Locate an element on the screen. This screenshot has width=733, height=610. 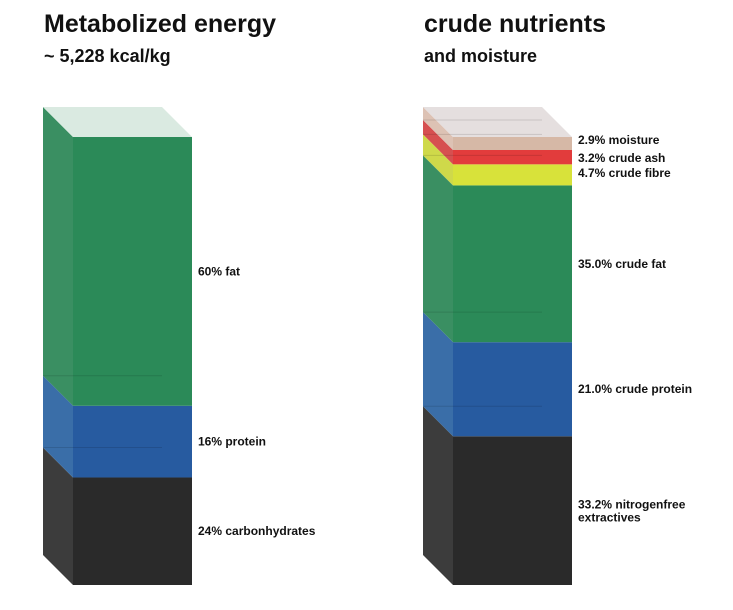
energy-chart-title: Metabolized energy is located at coordinates (160, 24).